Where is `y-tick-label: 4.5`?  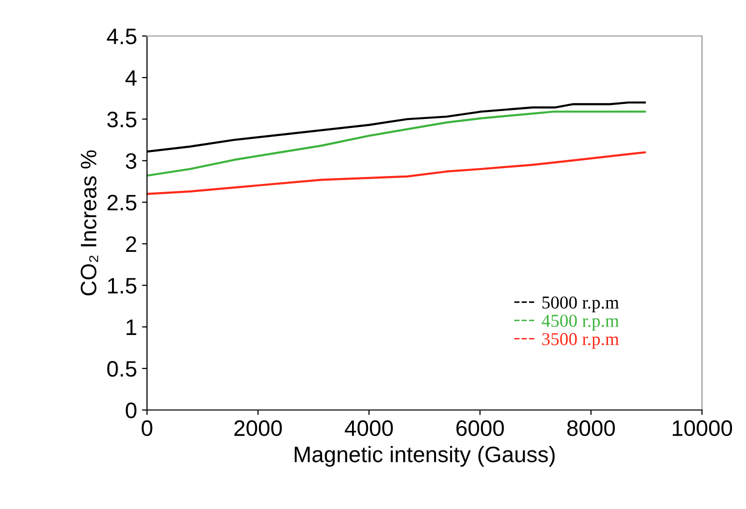 y-tick-label: 4.5 is located at coordinates (121, 36).